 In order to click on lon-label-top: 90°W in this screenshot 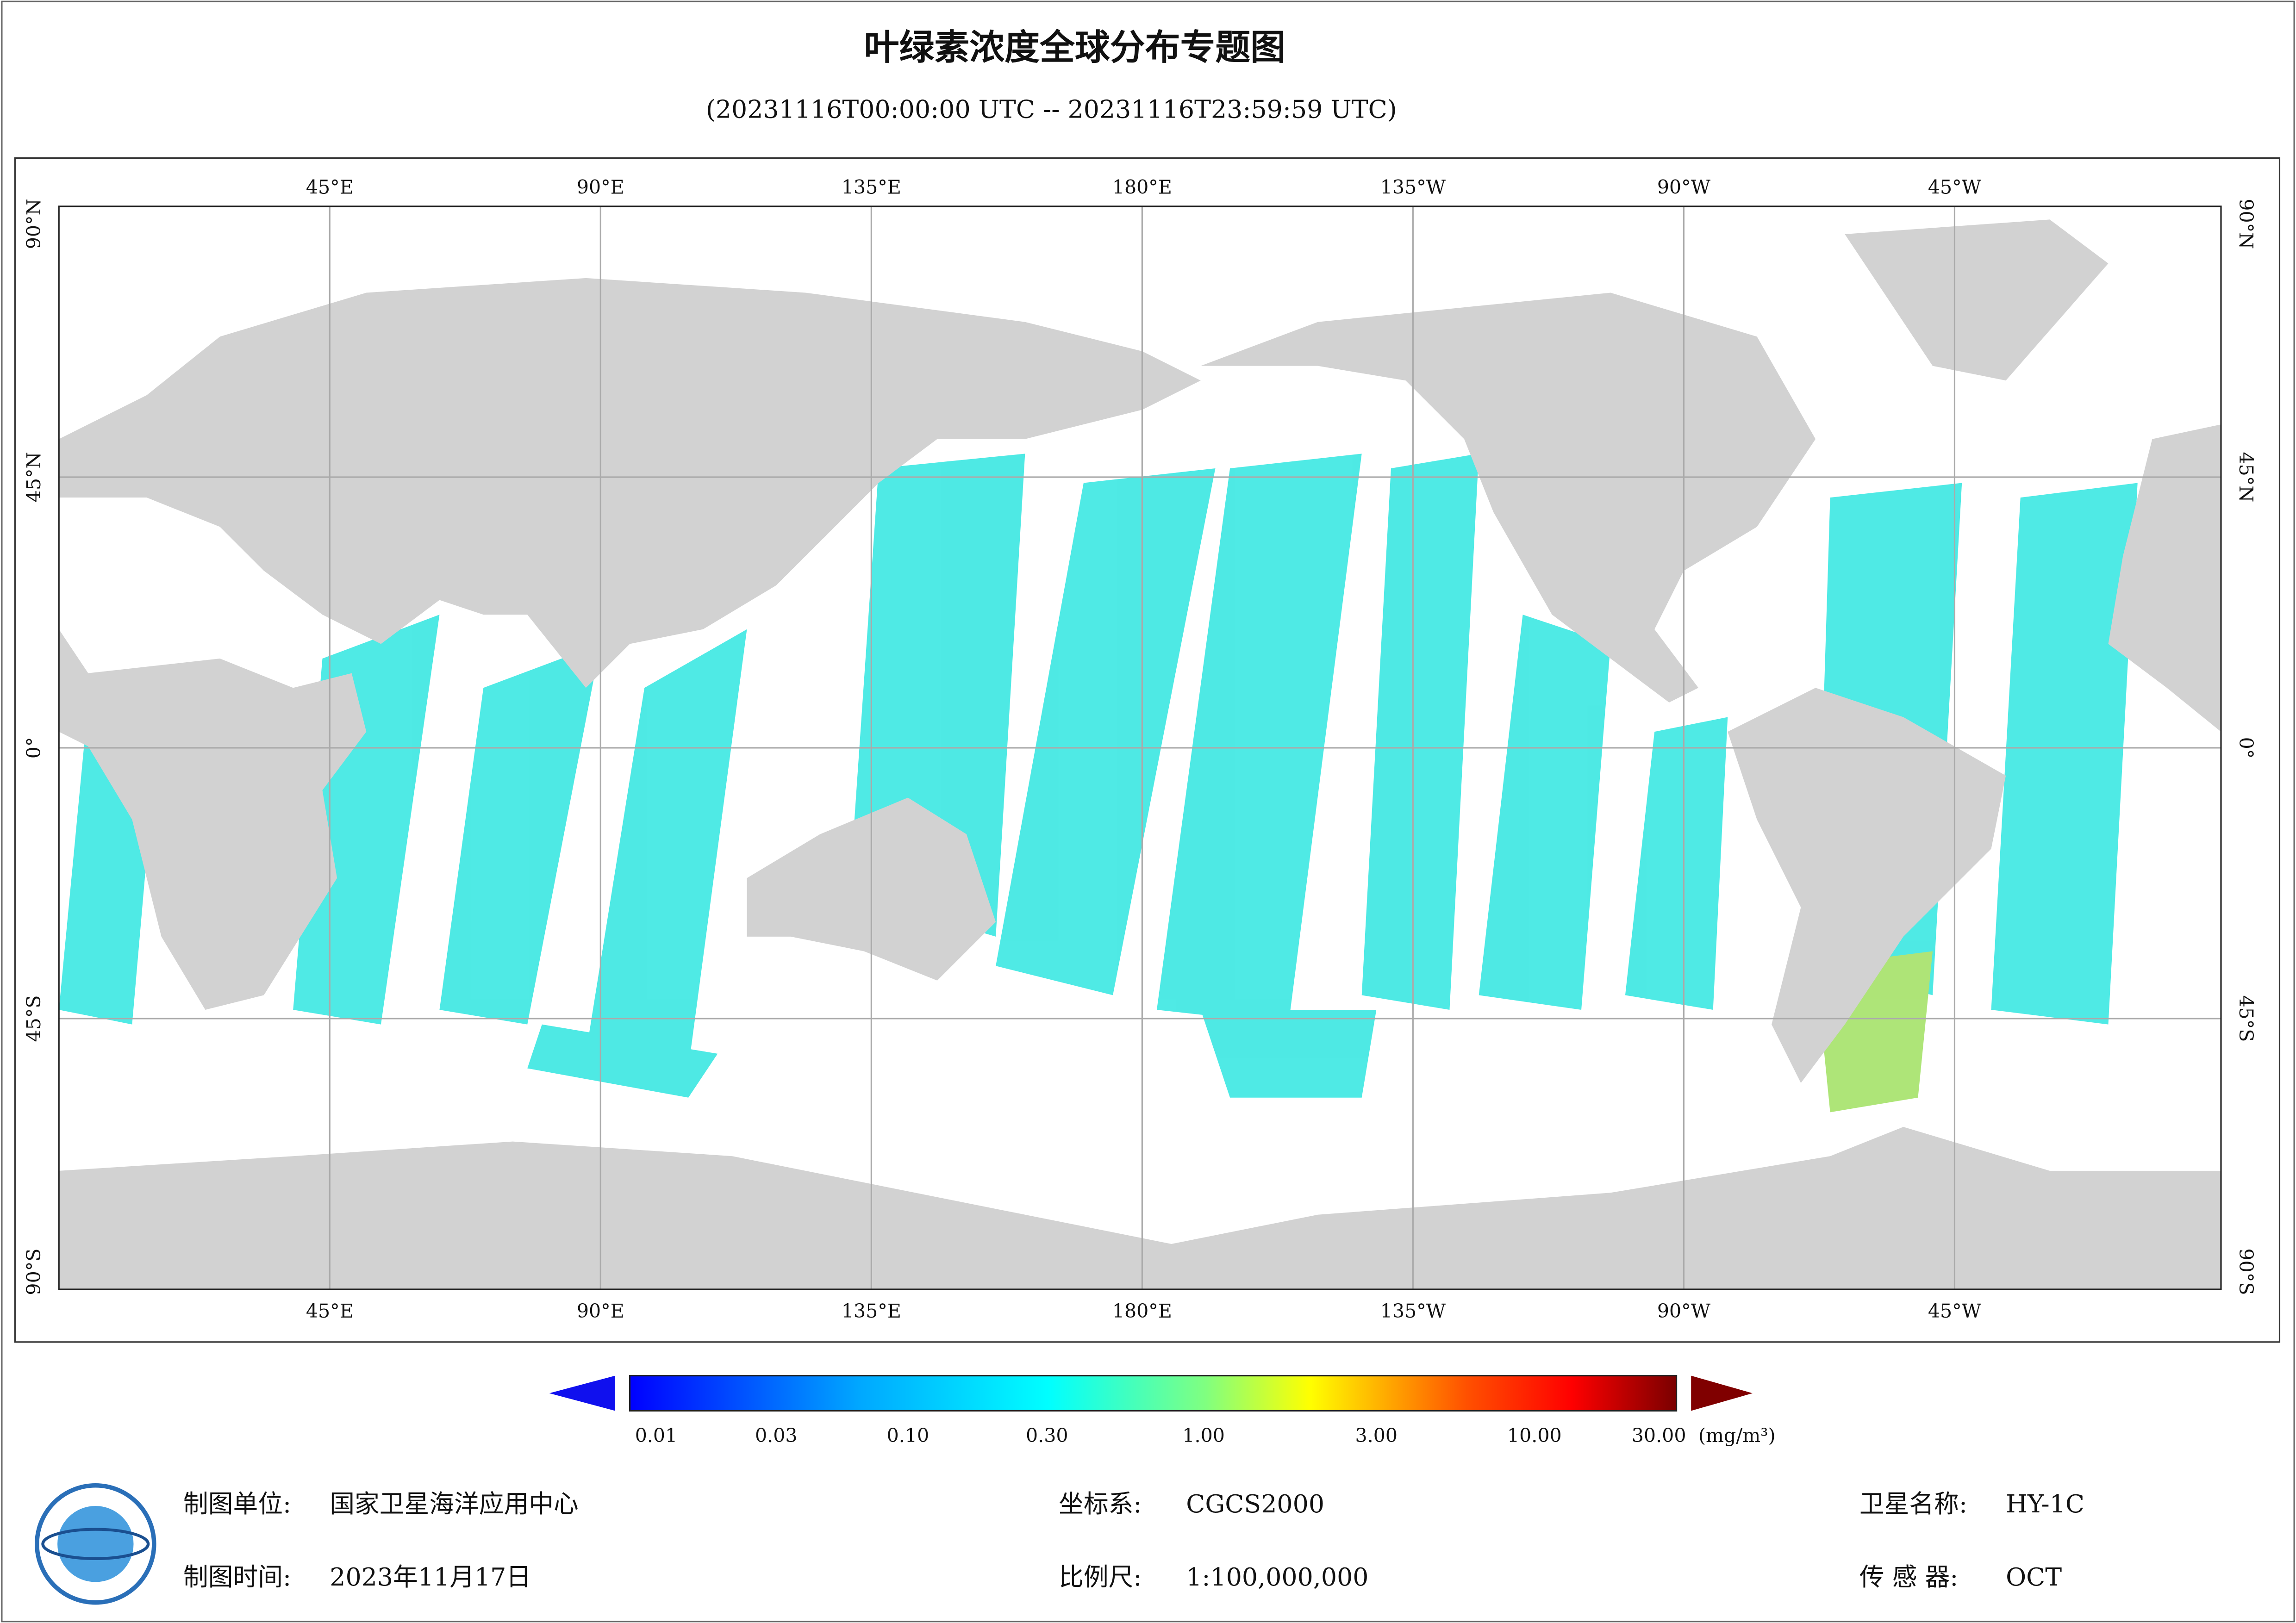, I will do `click(1684, 187)`.